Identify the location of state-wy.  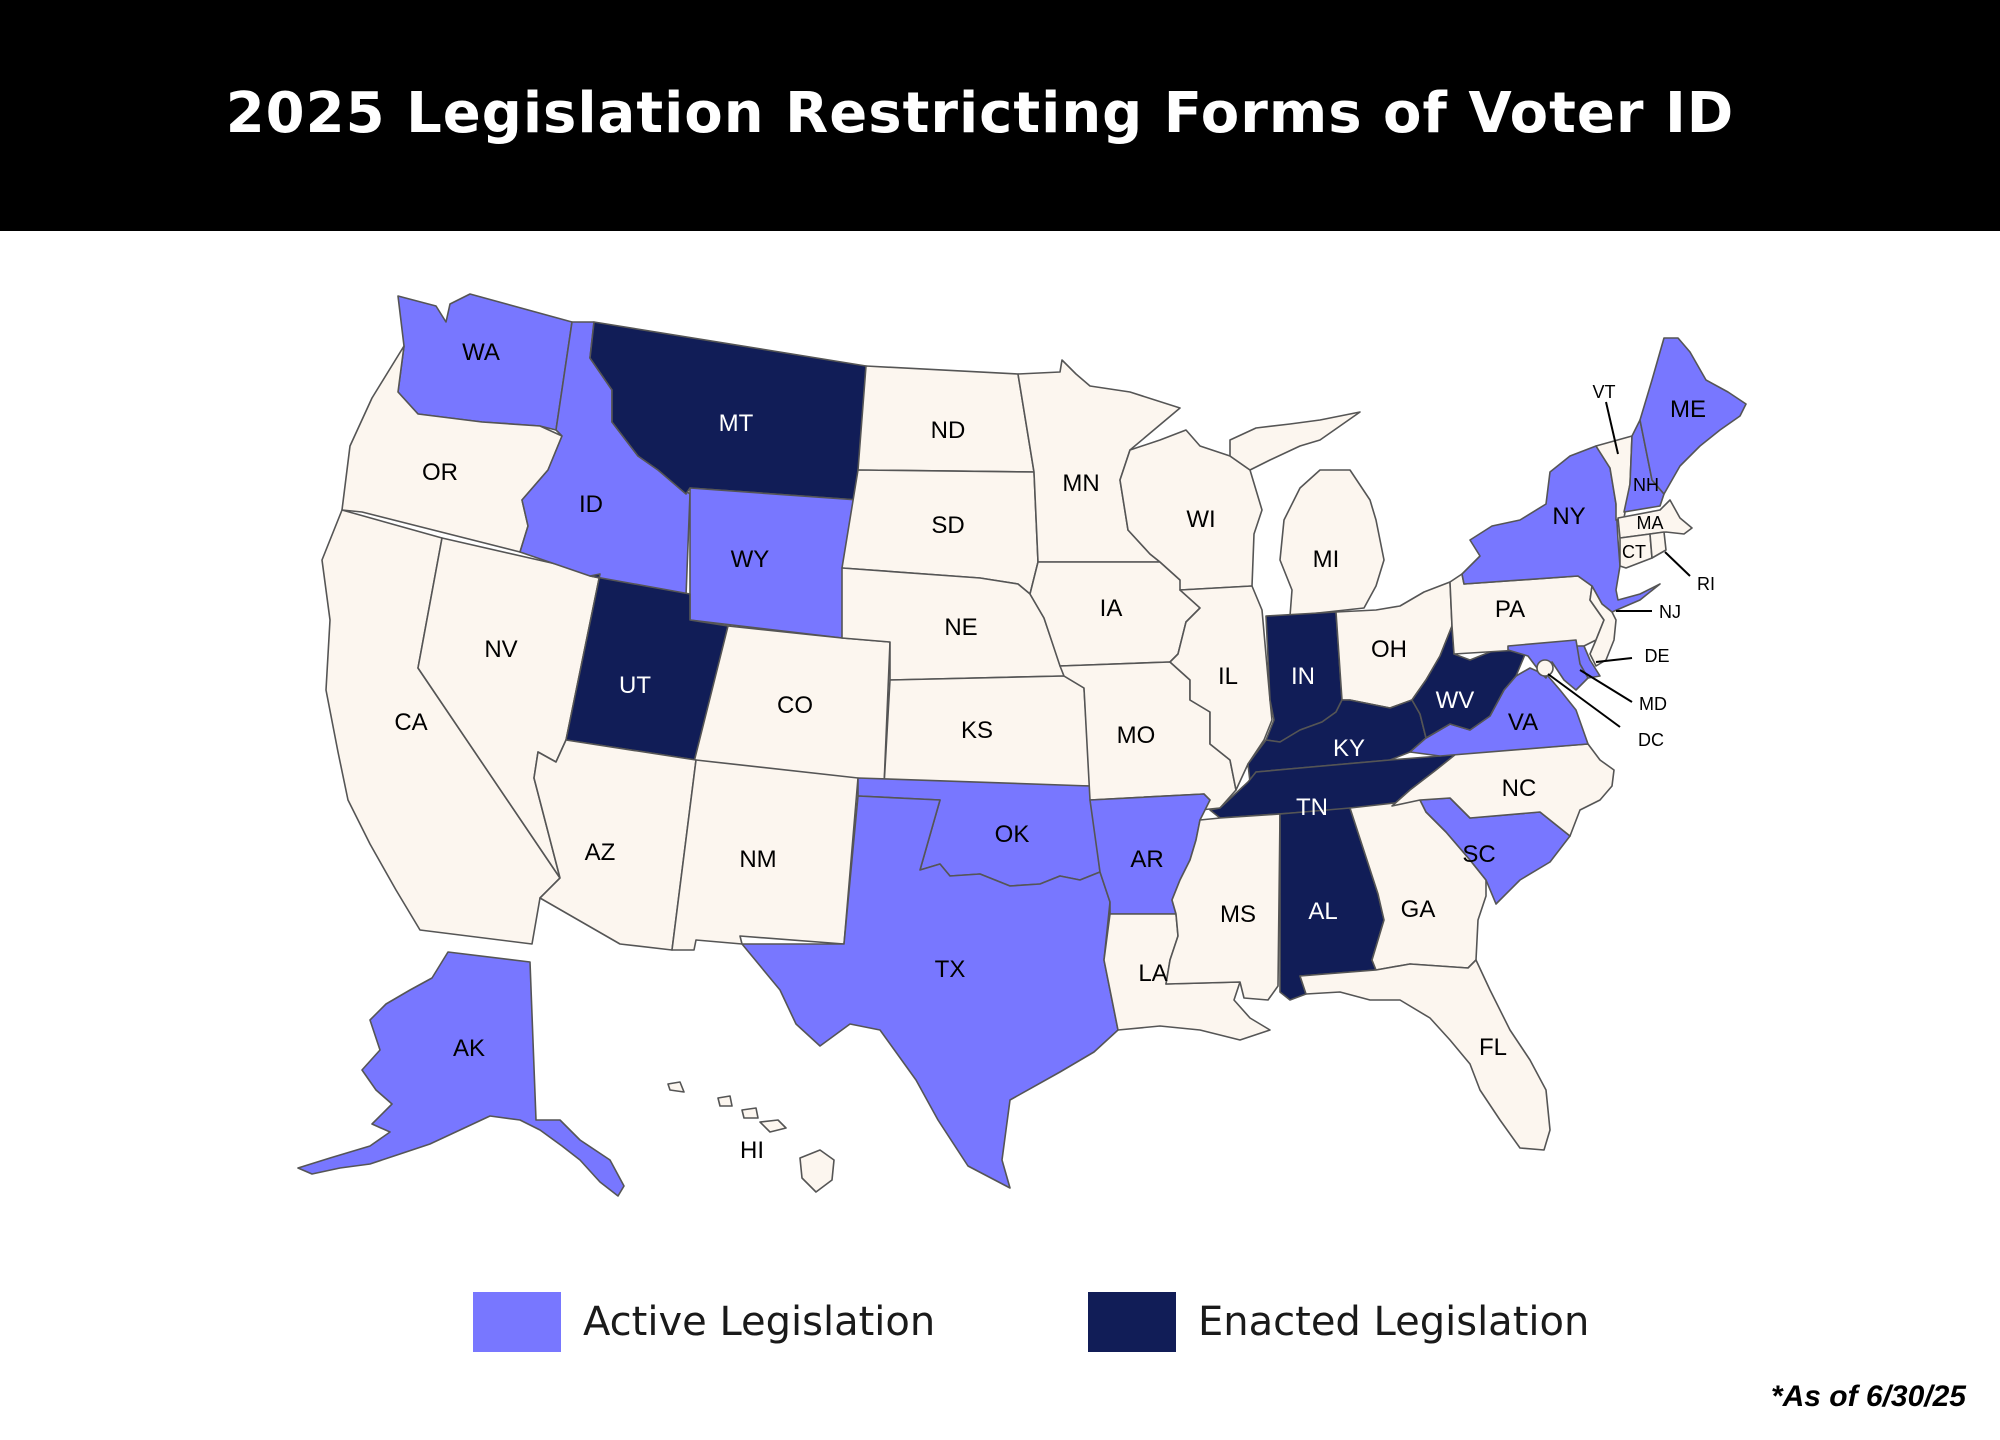
(774, 563).